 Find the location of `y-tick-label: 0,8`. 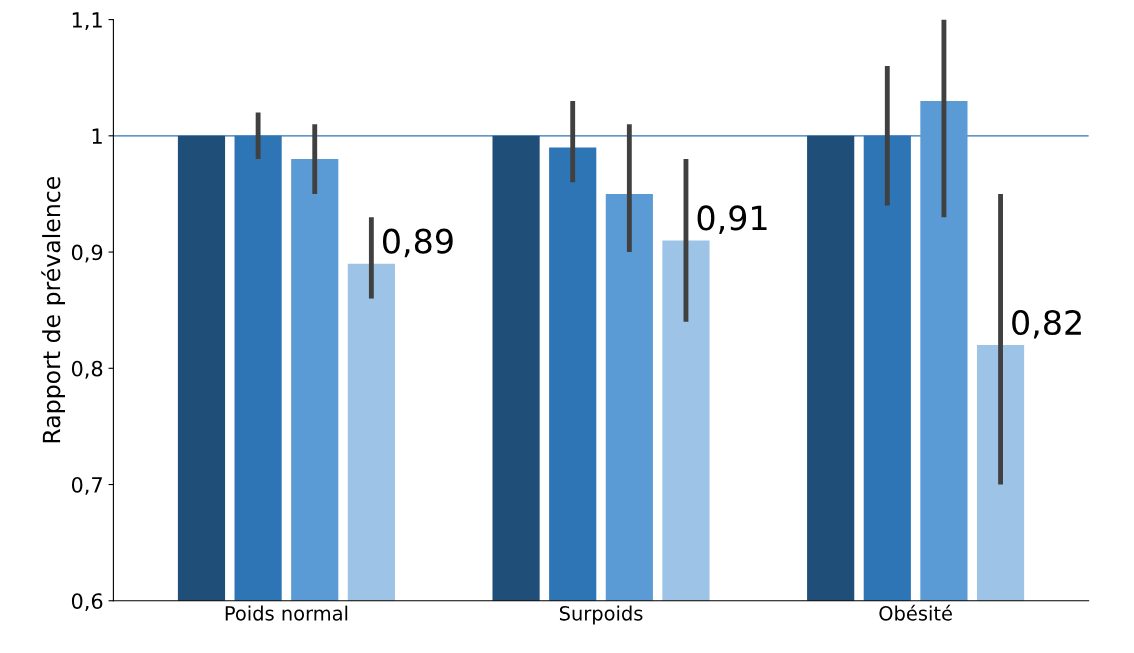

y-tick-label: 0,8 is located at coordinates (87, 369).